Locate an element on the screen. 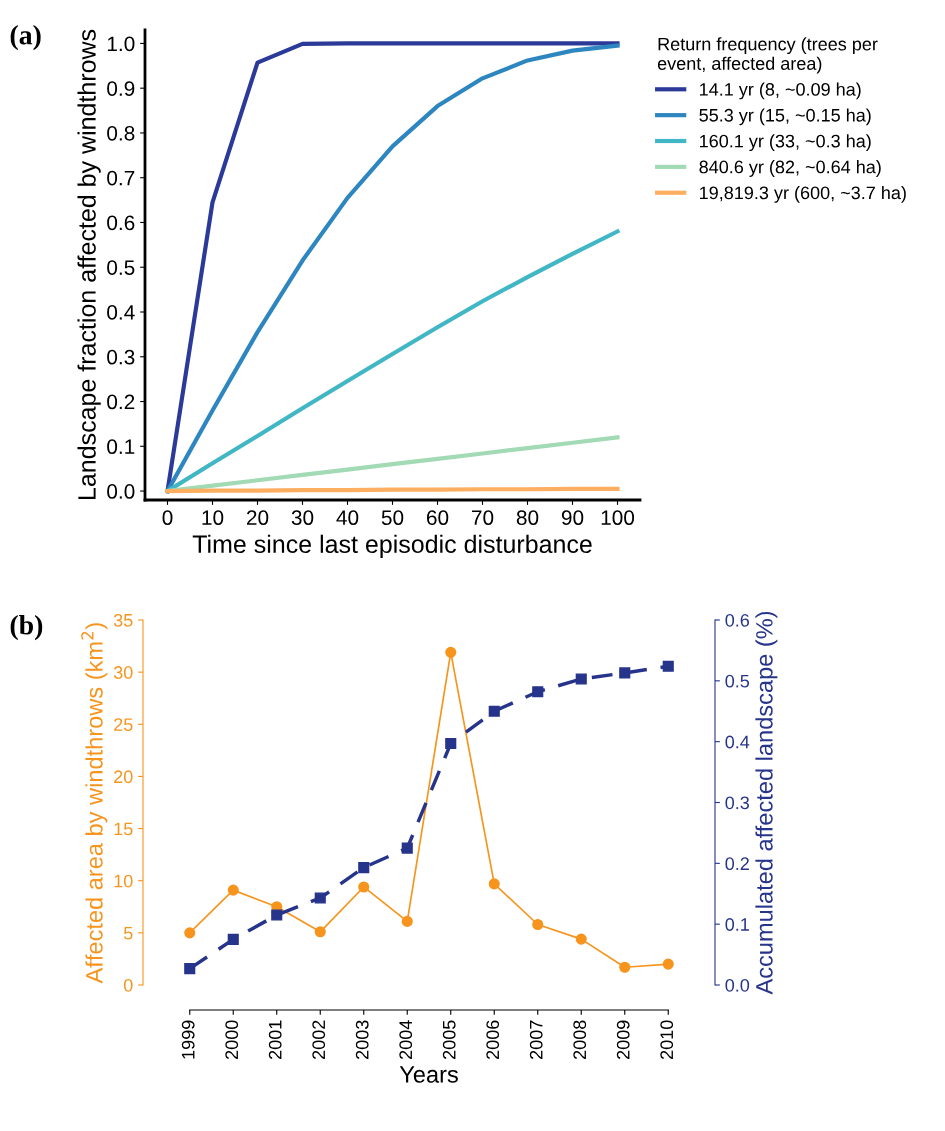 The image size is (945, 1131). y-axis-title: Landscape fraction affected by windthrows is located at coordinates (89, 264).